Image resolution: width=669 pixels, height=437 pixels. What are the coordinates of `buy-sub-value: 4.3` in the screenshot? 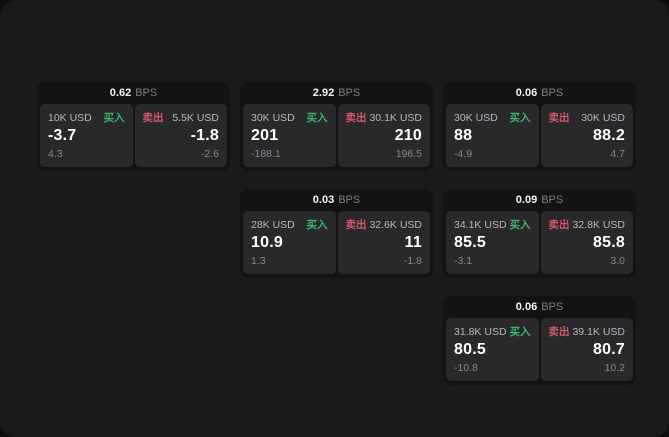 It's located at (55, 154).